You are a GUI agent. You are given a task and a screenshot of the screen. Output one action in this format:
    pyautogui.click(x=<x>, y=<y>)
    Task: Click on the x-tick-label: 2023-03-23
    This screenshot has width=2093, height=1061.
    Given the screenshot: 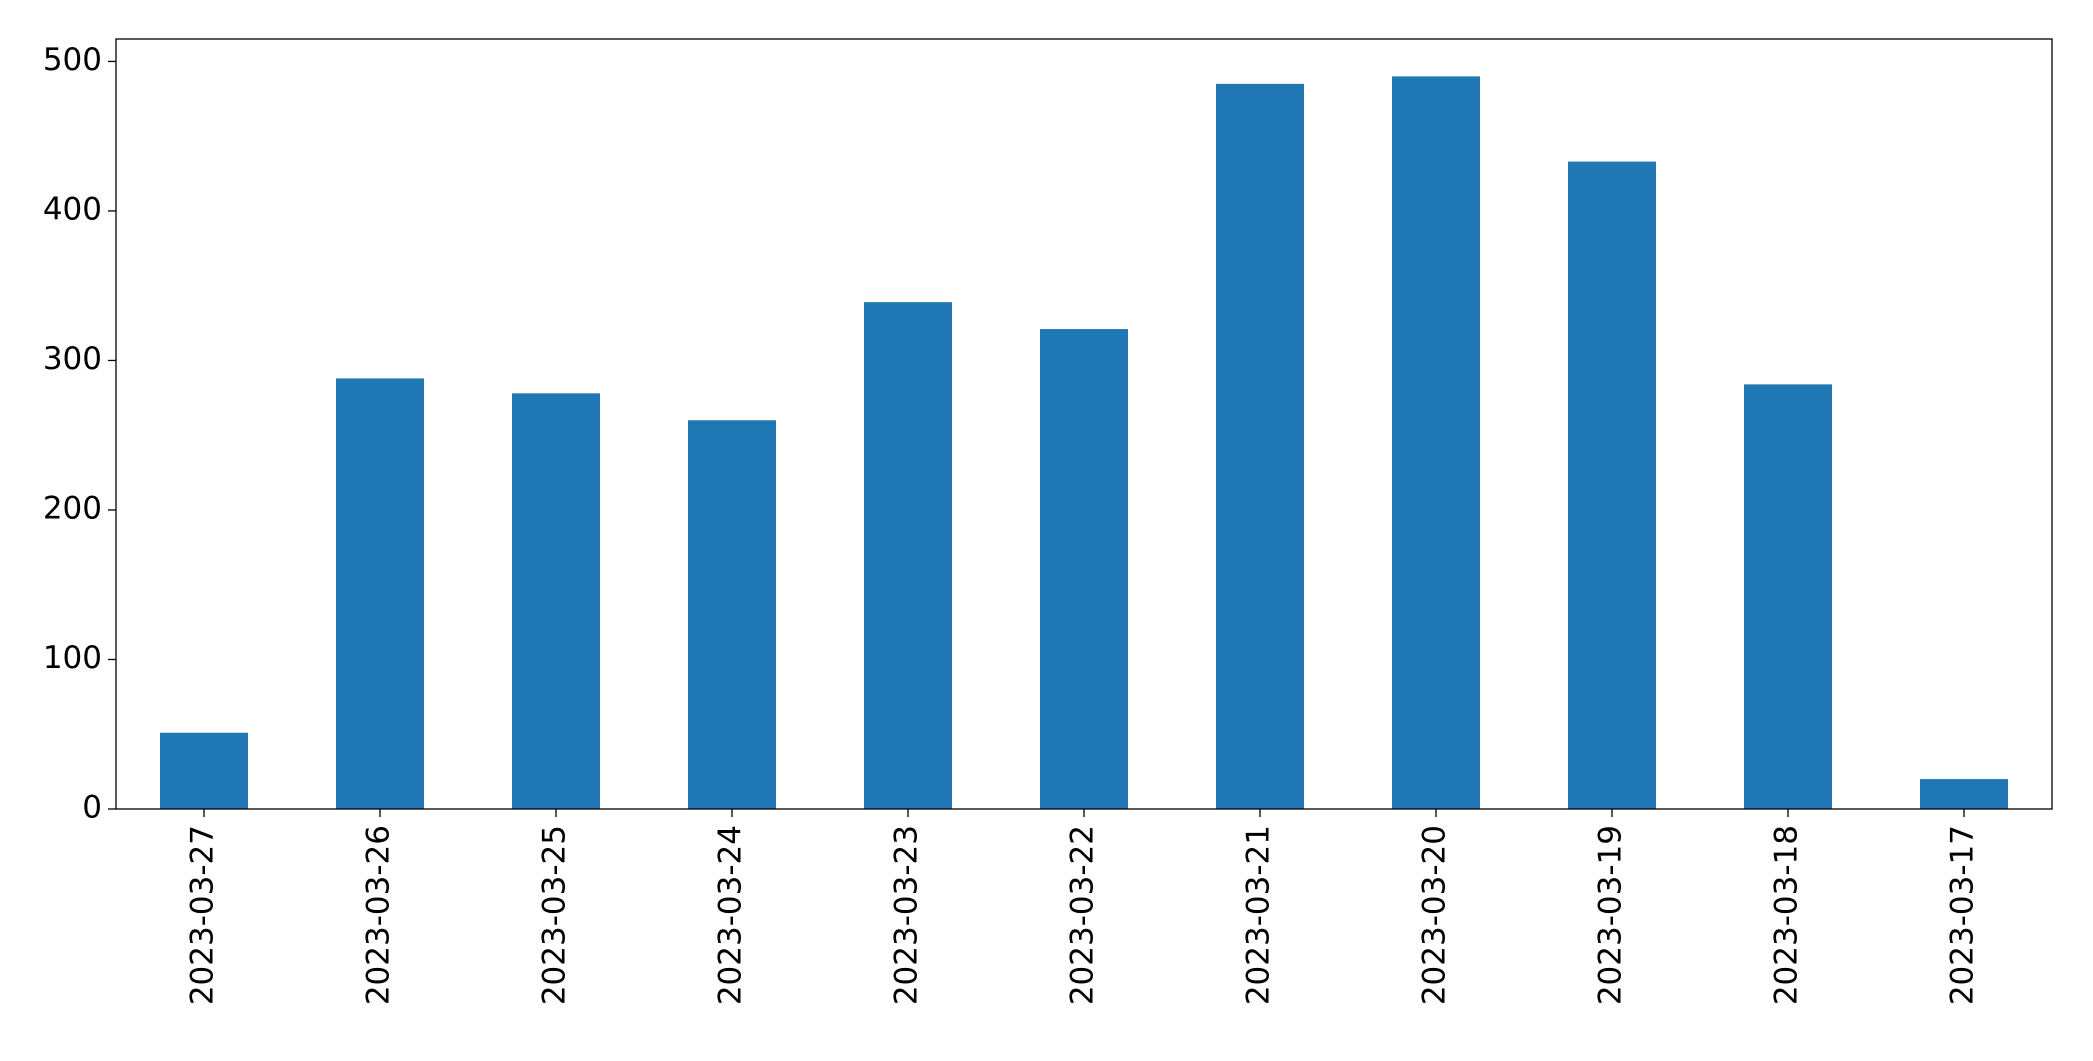 What is the action you would take?
    pyautogui.click(x=907, y=915)
    